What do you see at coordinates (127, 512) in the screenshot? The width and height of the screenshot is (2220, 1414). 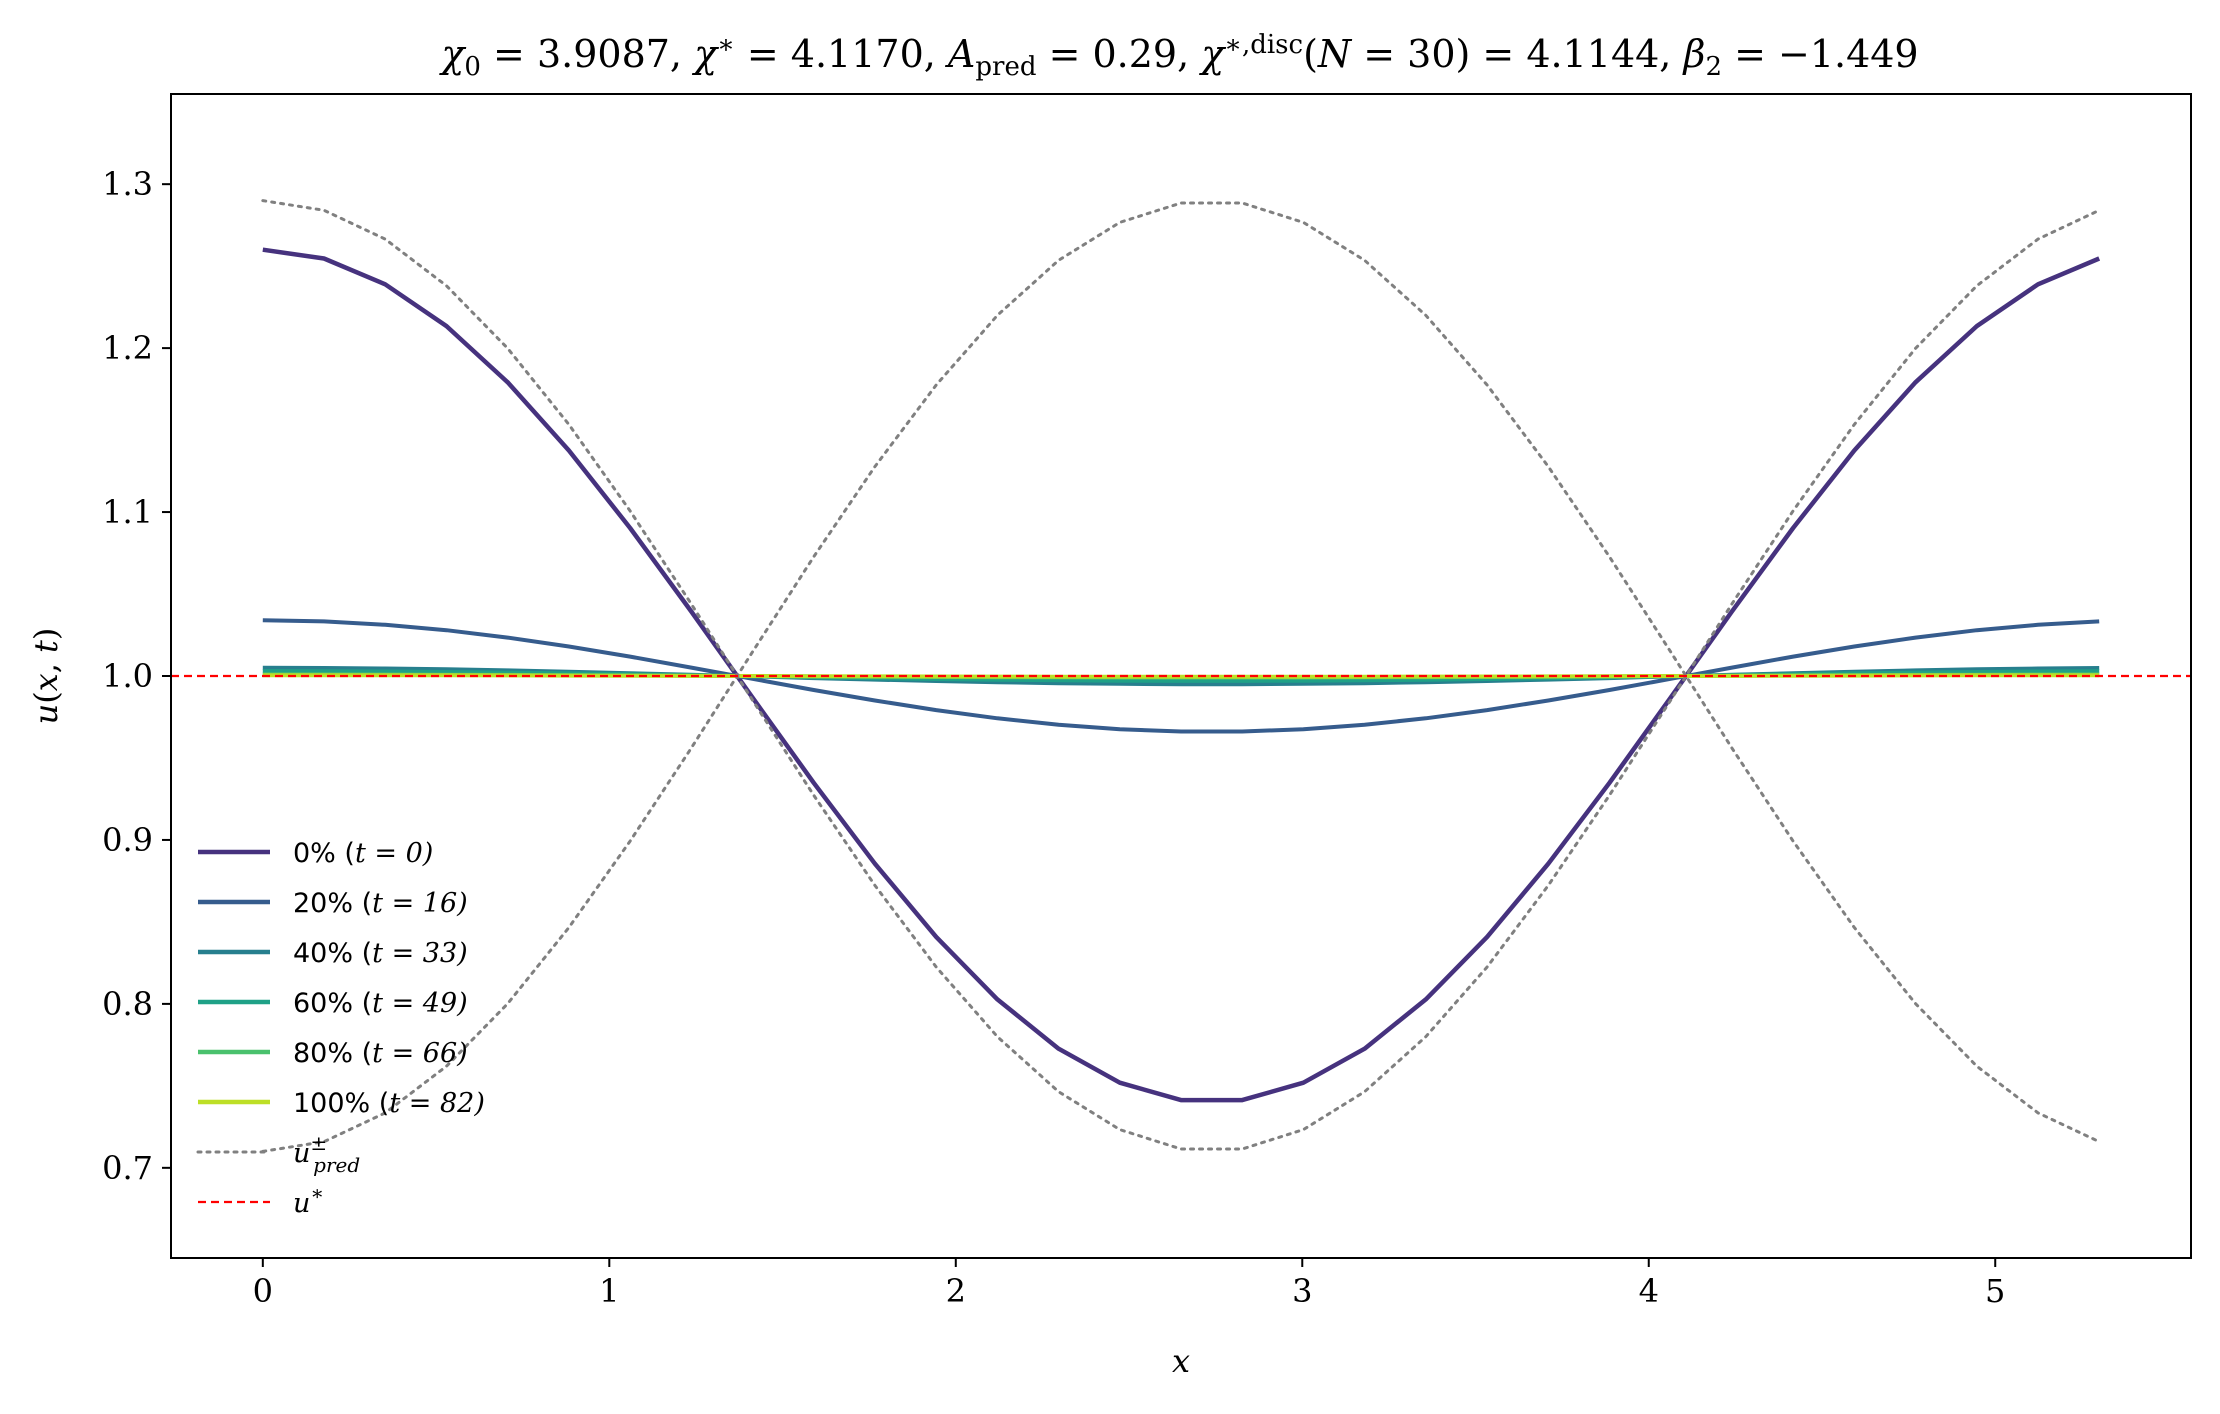 I see `y-tick-label: 1.1` at bounding box center [127, 512].